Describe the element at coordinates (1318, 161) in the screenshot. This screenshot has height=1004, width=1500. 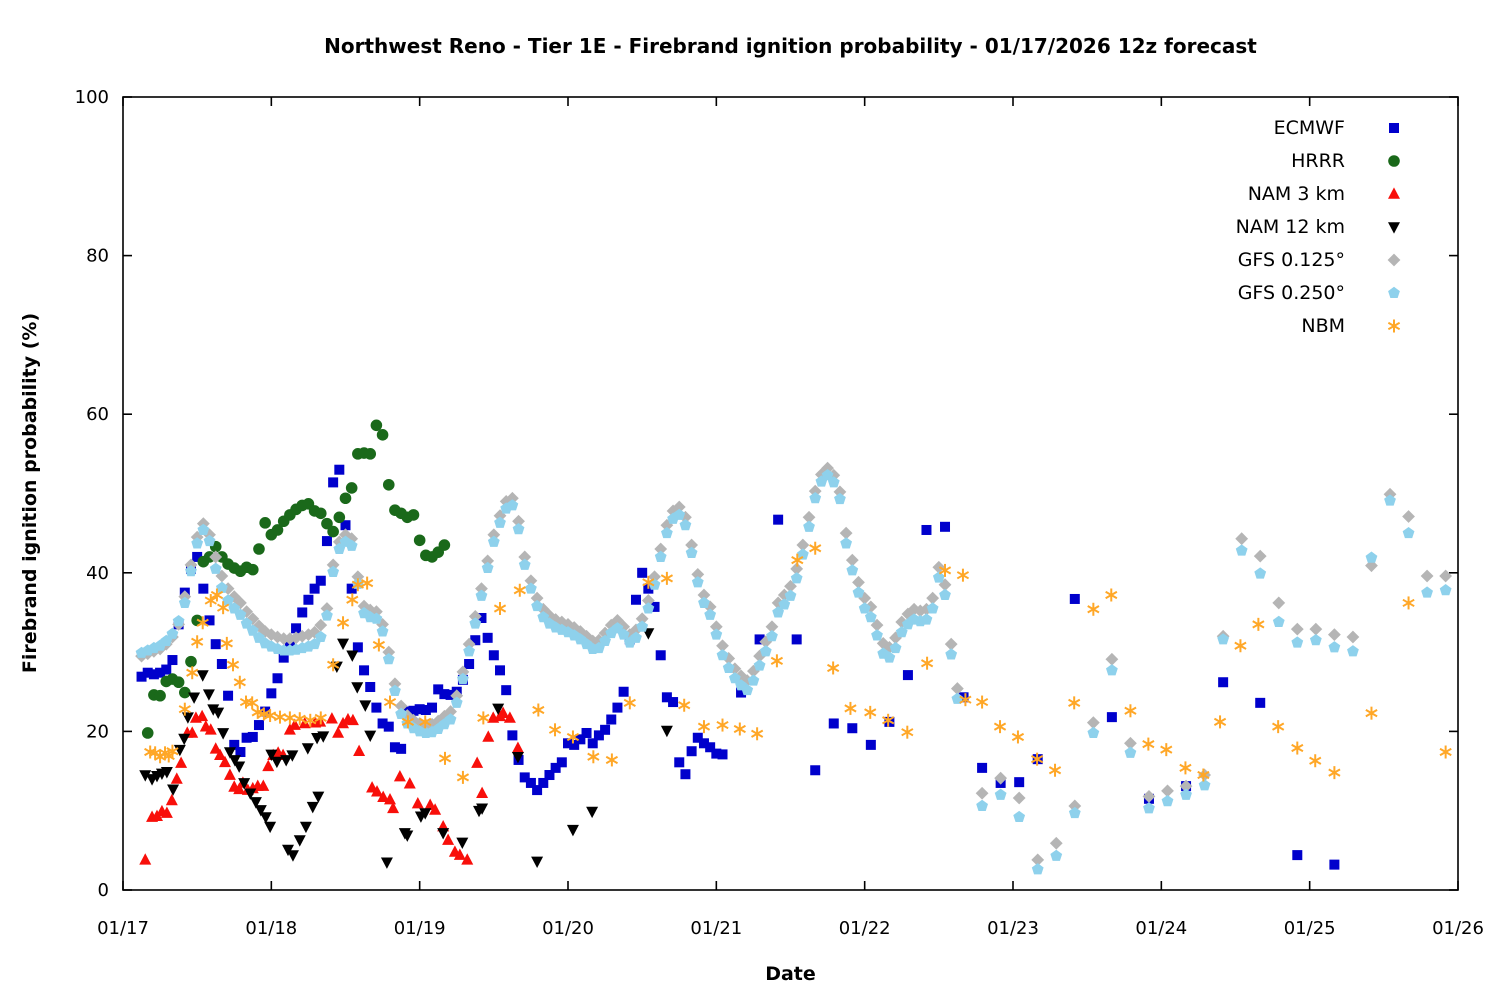
I see `legend-label: HRRR` at that location.